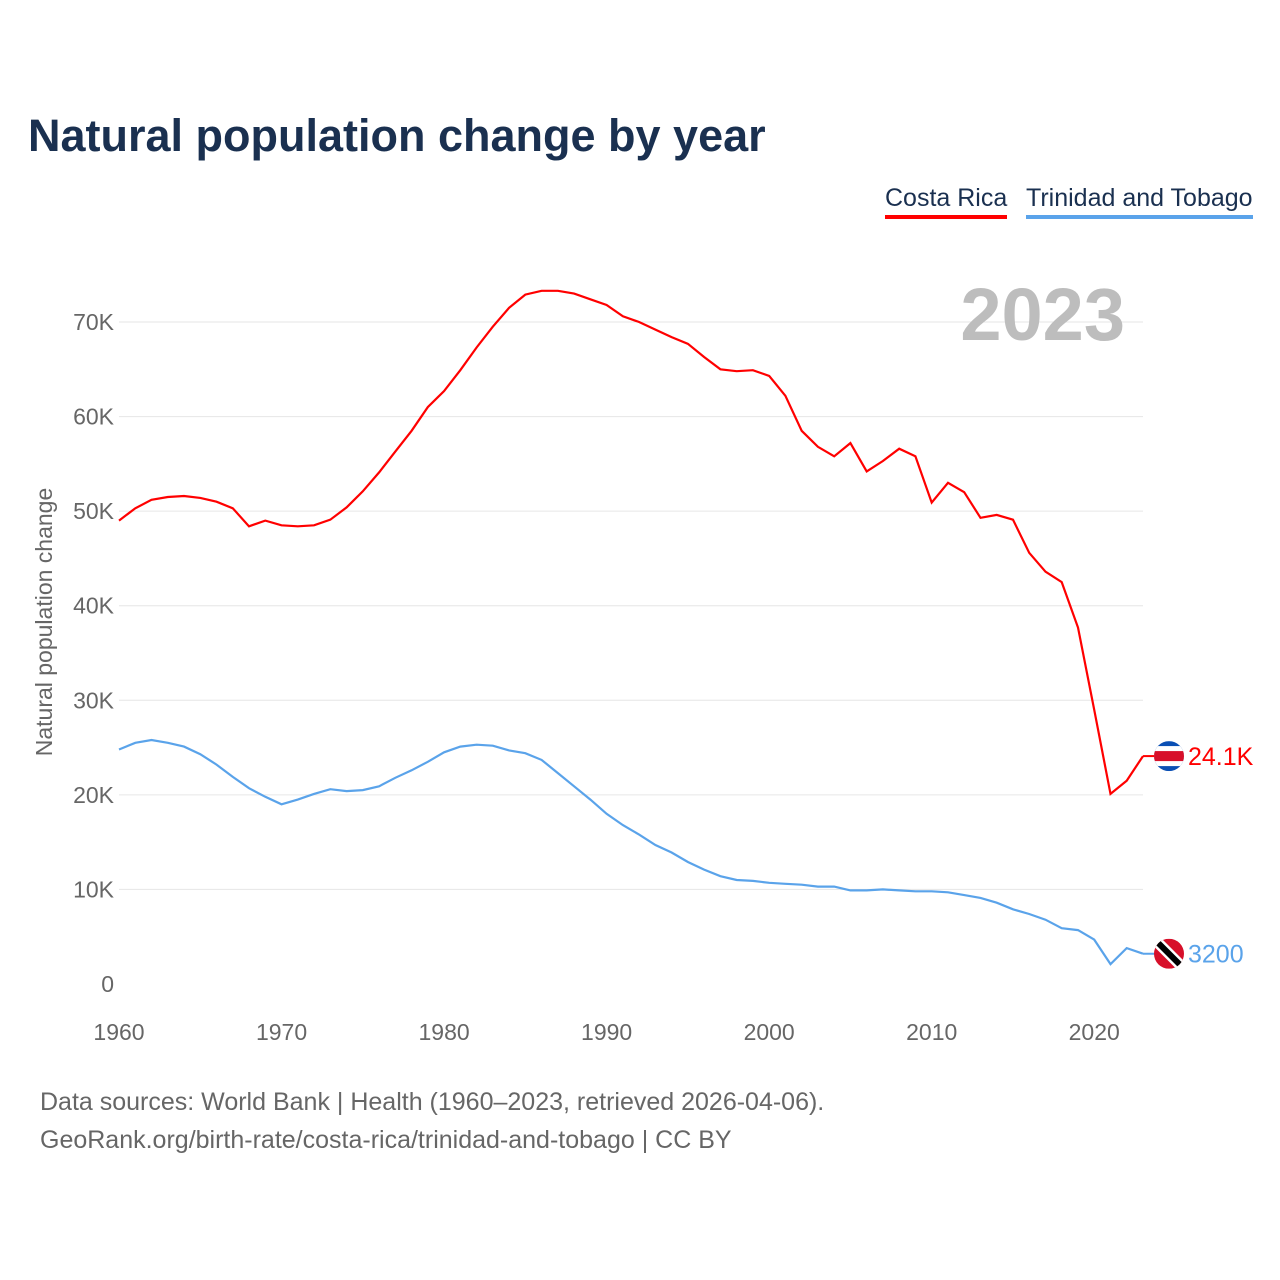 The height and width of the screenshot is (1280, 1280). What do you see at coordinates (606, 1032) in the screenshot?
I see `x-tick-label: 1990` at bounding box center [606, 1032].